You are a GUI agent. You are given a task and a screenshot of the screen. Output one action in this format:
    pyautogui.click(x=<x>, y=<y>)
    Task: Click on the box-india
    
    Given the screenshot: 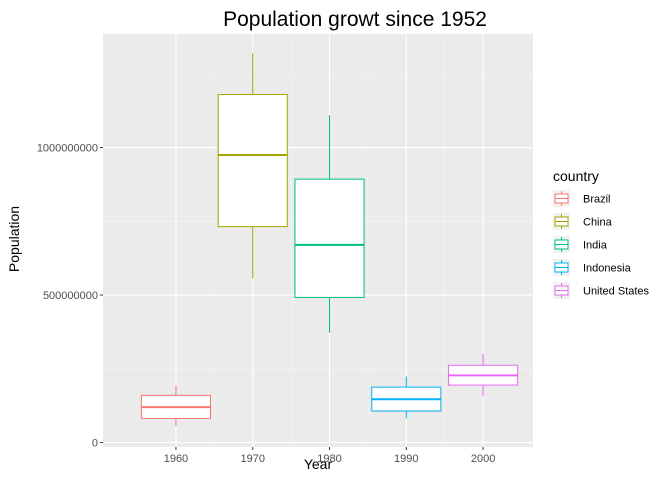 What is the action you would take?
    pyautogui.click(x=329, y=224)
    